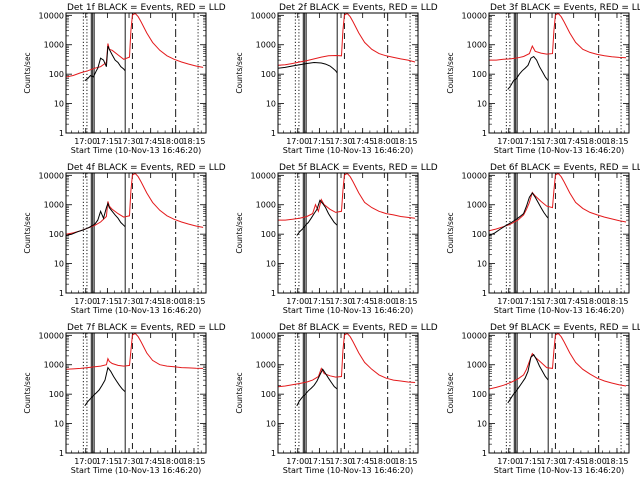 This screenshot has width=640, height=480. Describe the element at coordinates (565, 168) in the screenshot. I see `panel-title: Det 6f BLACK = Events, RED = LLD` at that location.